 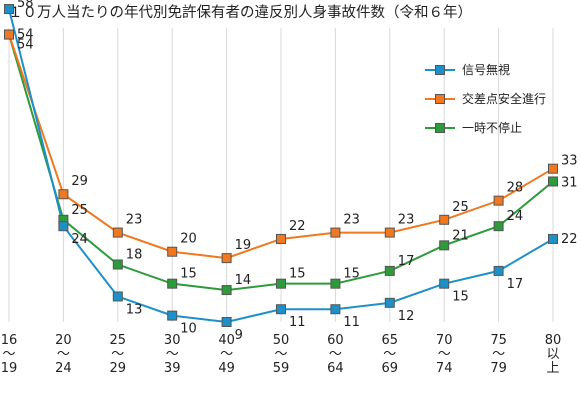 What do you see at coordinates (335, 354) in the screenshot?
I see `x-tick-label: 60～64` at bounding box center [335, 354].